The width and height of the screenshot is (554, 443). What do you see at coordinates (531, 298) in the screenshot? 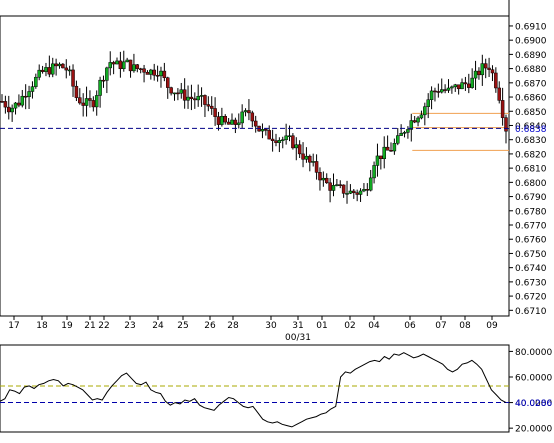
I see `y-tick-label: 0.6720` at bounding box center [531, 298].